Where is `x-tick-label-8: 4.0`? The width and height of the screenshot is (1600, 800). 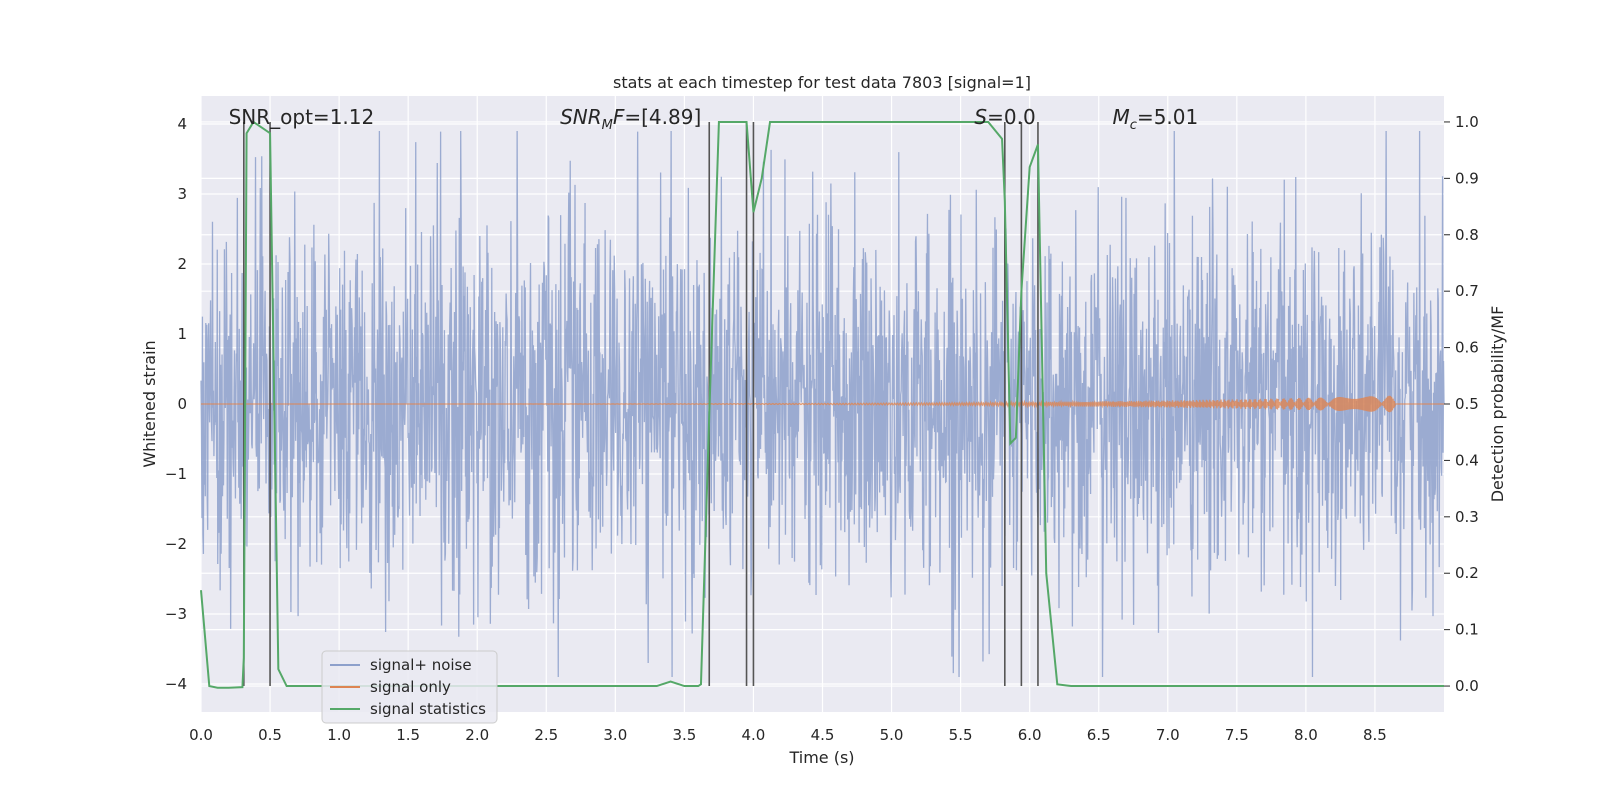 x-tick-label-8: 4.0 is located at coordinates (754, 735).